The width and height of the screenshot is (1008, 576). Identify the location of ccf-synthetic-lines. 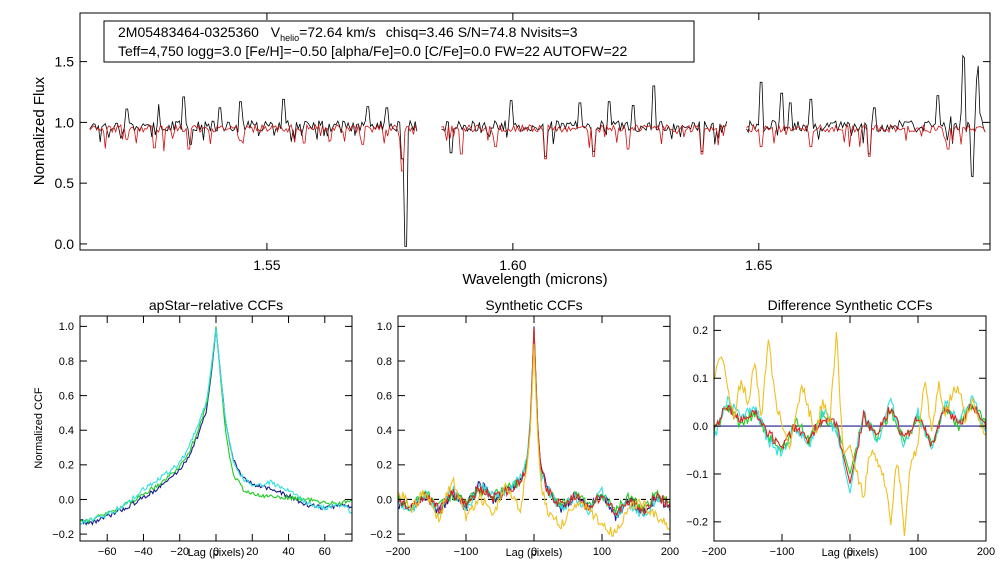
(534, 431).